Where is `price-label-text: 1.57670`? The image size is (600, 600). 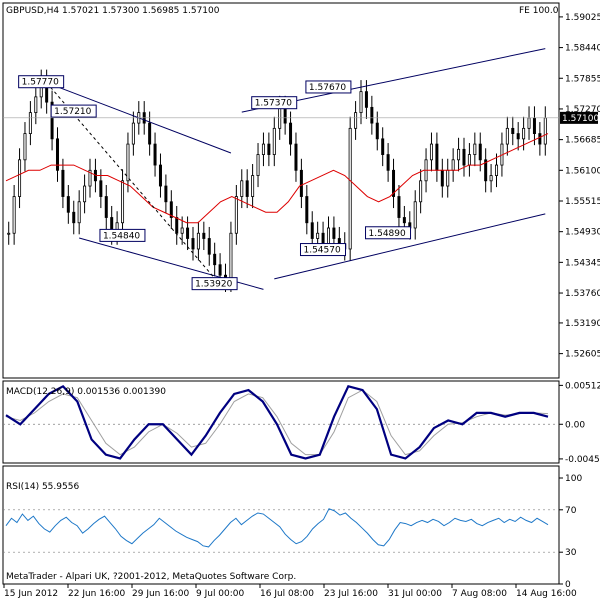 price-label-text: 1.57670 is located at coordinates (327, 88).